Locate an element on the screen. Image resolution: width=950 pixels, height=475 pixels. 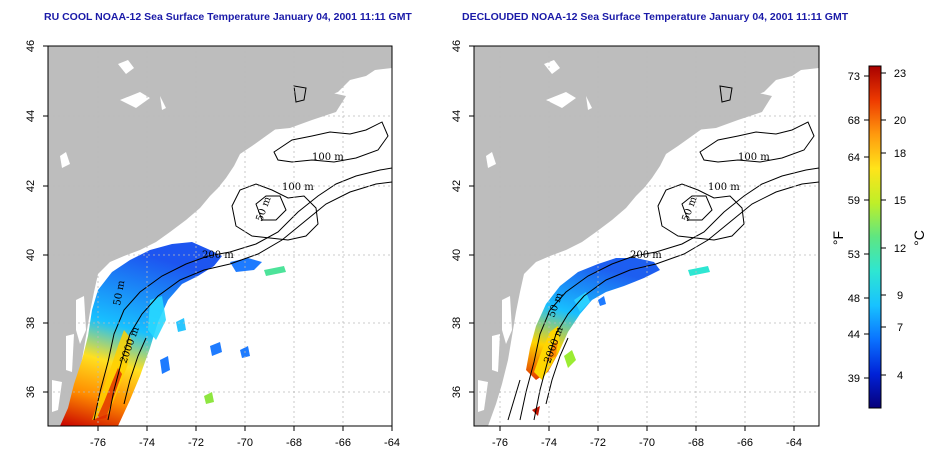
contour-label: 50 m is located at coordinates (119, 292).